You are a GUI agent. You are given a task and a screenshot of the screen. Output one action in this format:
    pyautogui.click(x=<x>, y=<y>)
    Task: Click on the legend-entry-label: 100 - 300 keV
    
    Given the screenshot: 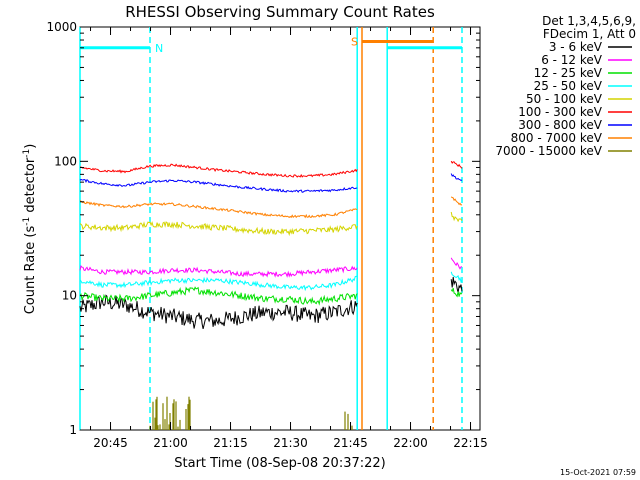 What is the action you would take?
    pyautogui.click(x=560, y=112)
    